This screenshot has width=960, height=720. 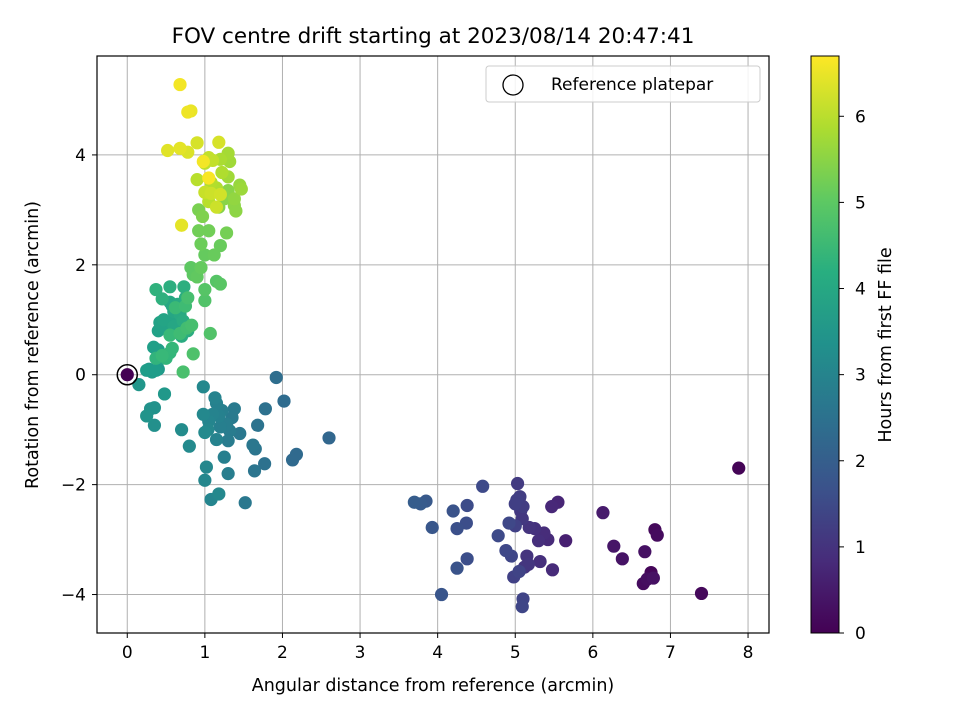 What do you see at coordinates (80, 266) in the screenshot?
I see `y-tick-label: 2` at bounding box center [80, 266].